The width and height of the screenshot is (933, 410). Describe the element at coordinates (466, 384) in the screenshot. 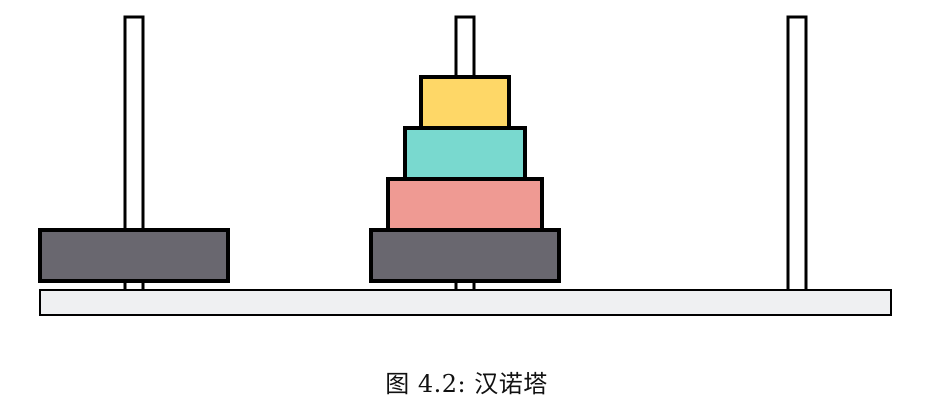

I see `figure-caption: 图 4.2: 汉诺塔` at that location.